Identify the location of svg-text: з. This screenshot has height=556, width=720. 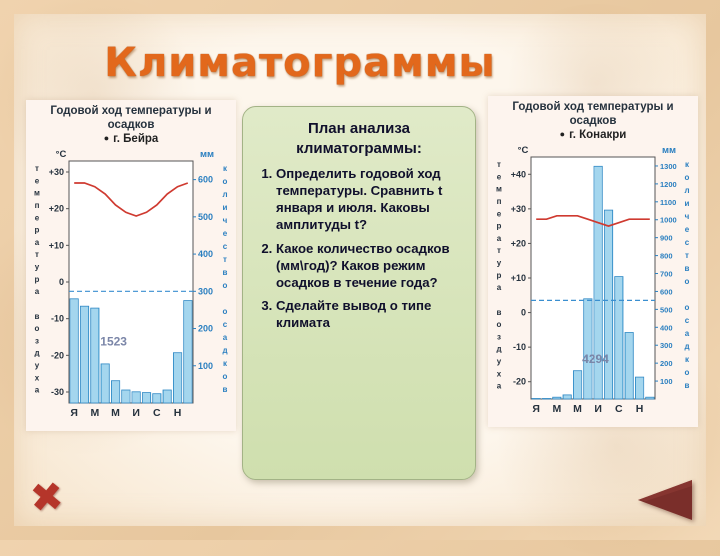
(37, 341).